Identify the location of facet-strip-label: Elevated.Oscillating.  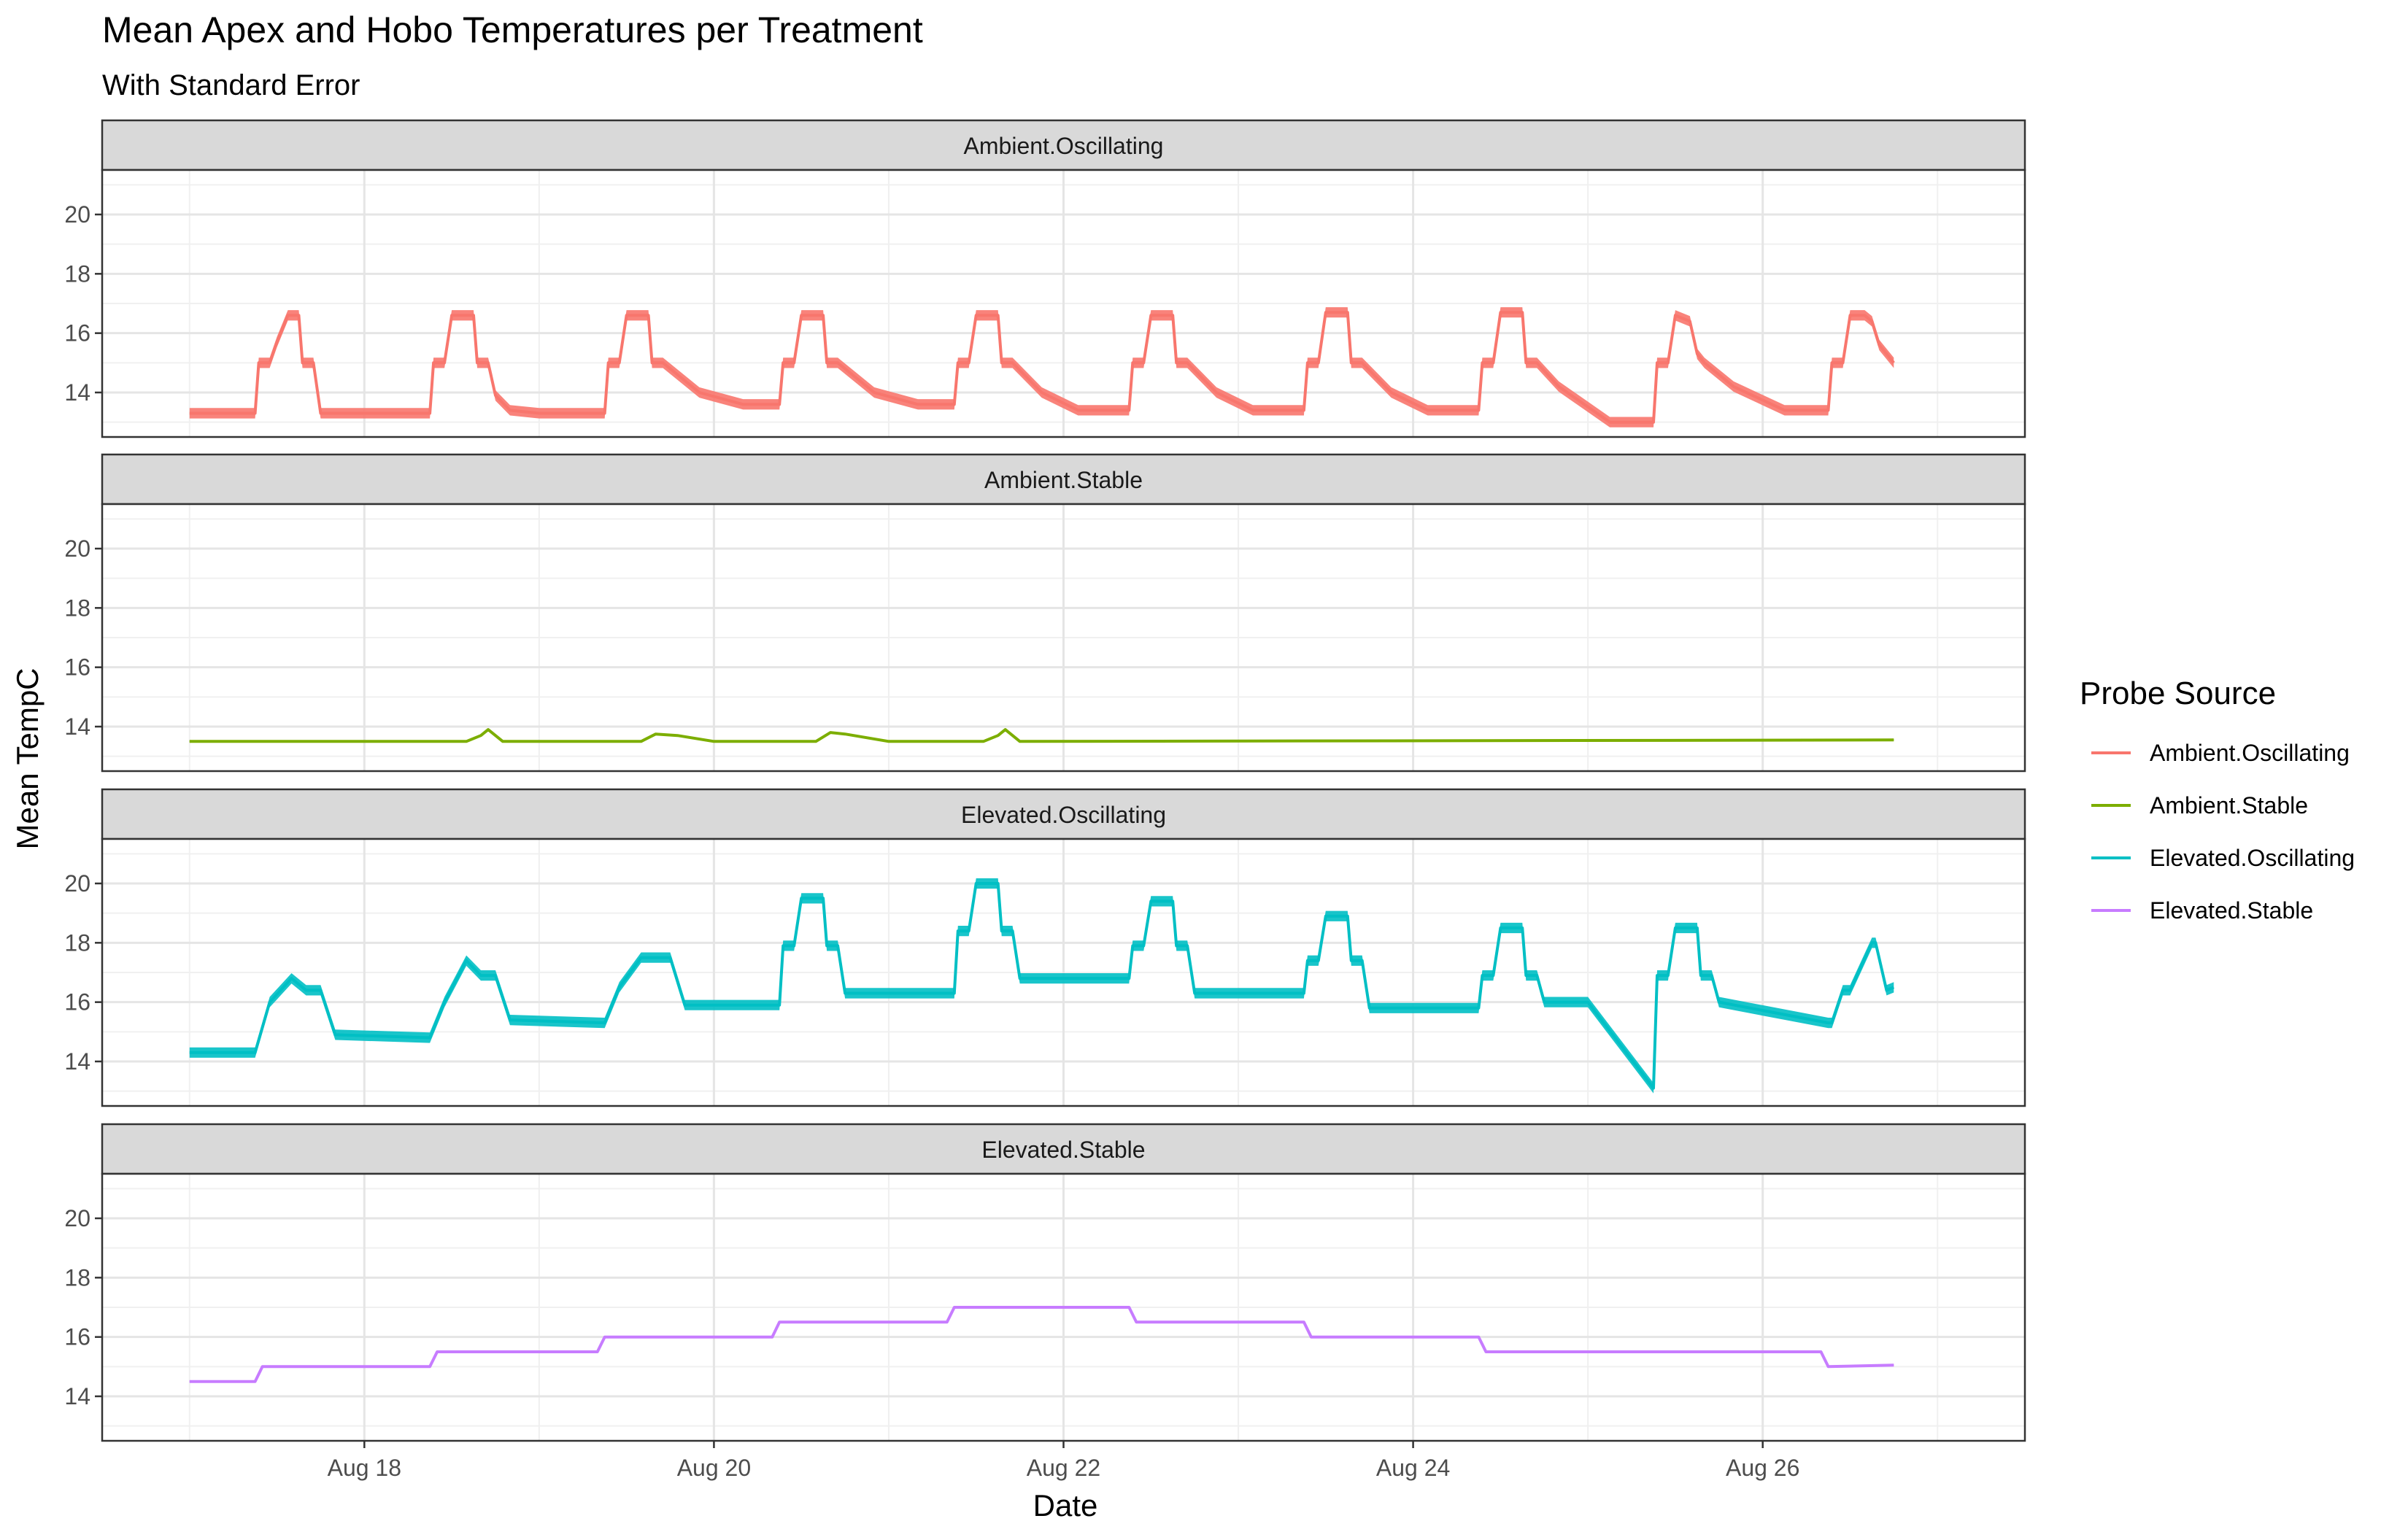
(1063, 815).